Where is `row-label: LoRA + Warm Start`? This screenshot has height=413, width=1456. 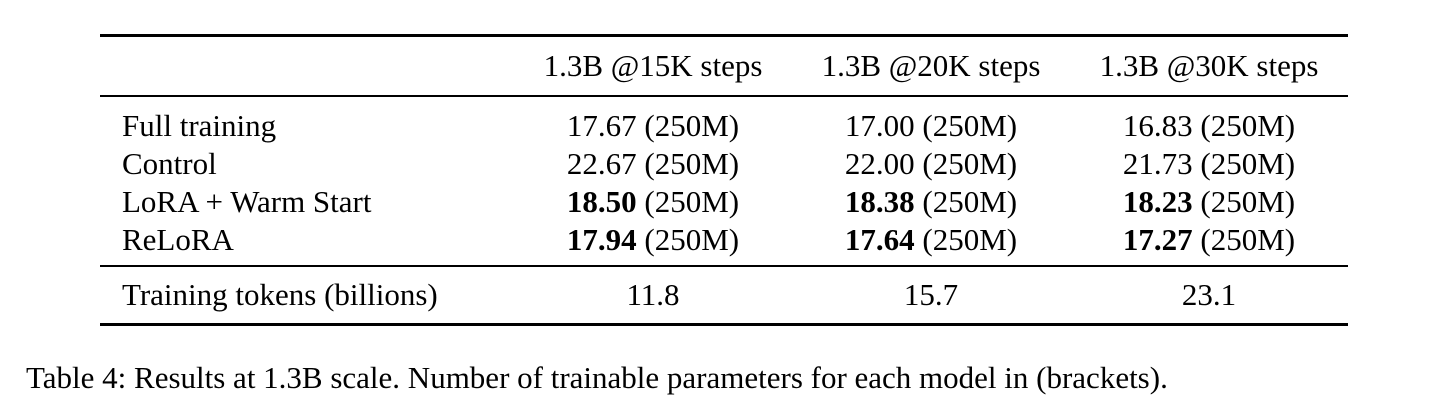
row-label: LoRA + Warm Start is located at coordinates (247, 201).